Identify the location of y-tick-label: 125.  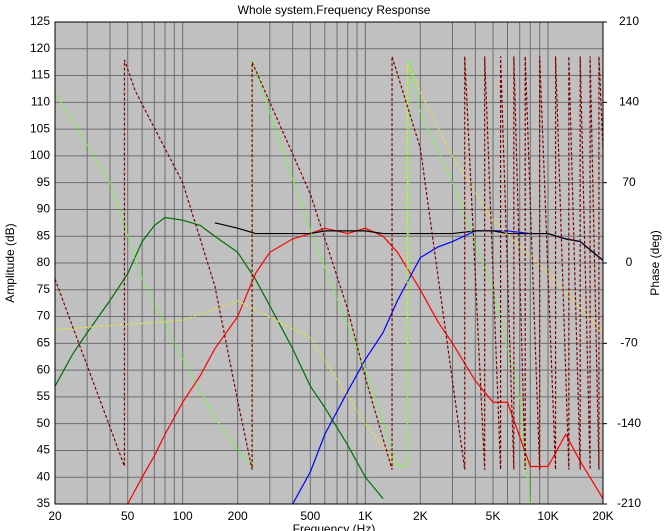
(40, 21).